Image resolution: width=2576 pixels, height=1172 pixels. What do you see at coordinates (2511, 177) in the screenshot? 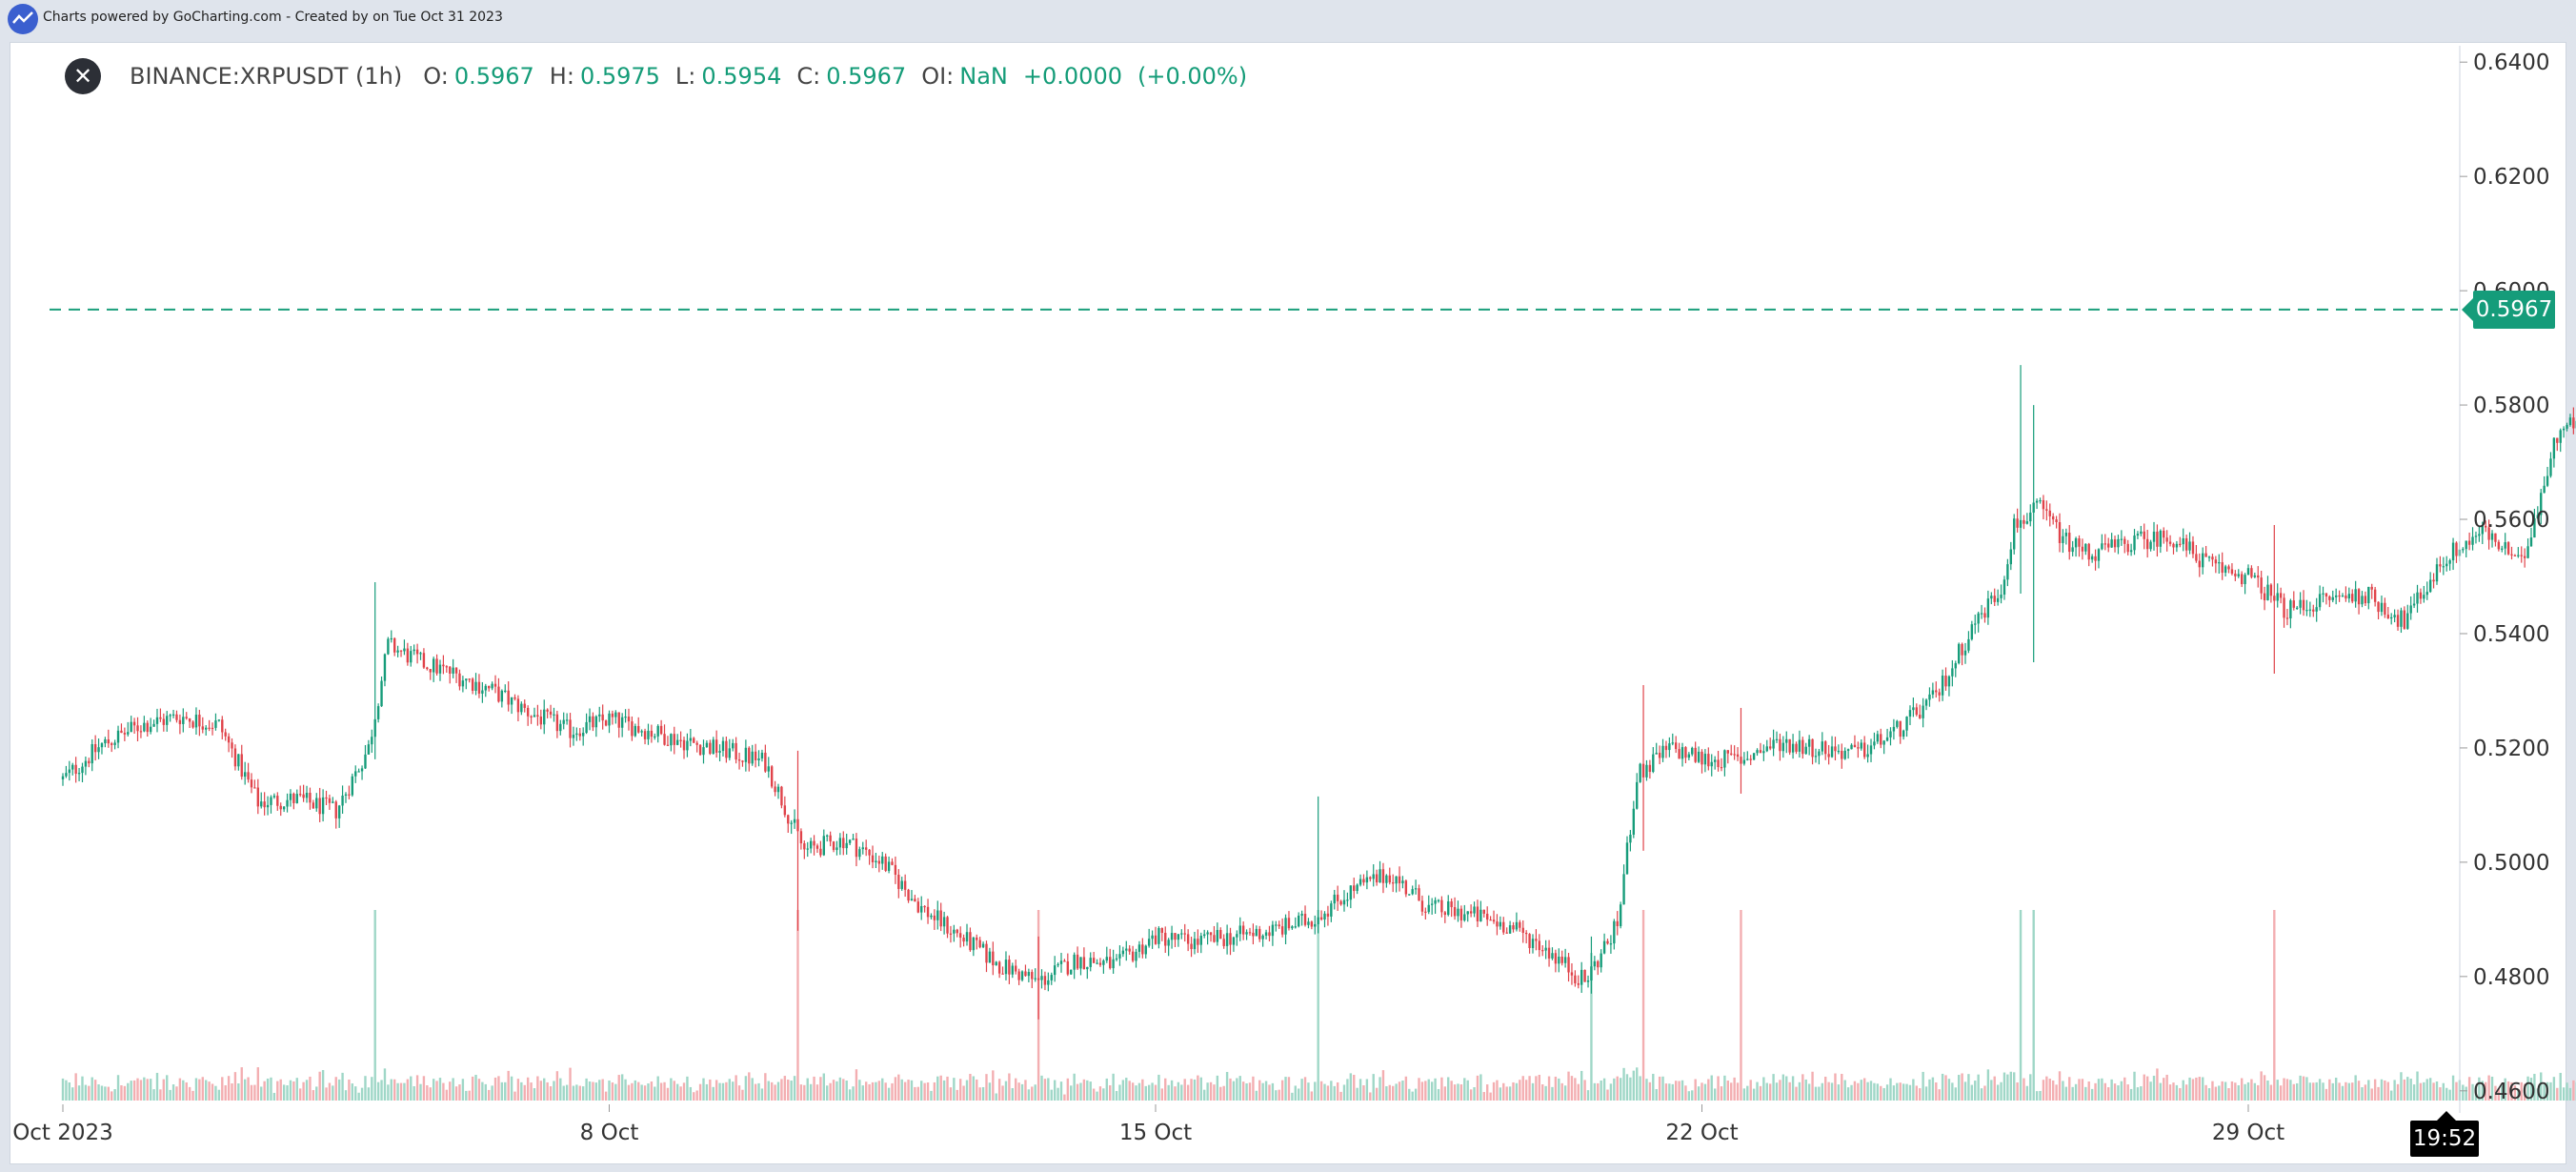
I see `y-tick-label: 0.6200` at bounding box center [2511, 177].